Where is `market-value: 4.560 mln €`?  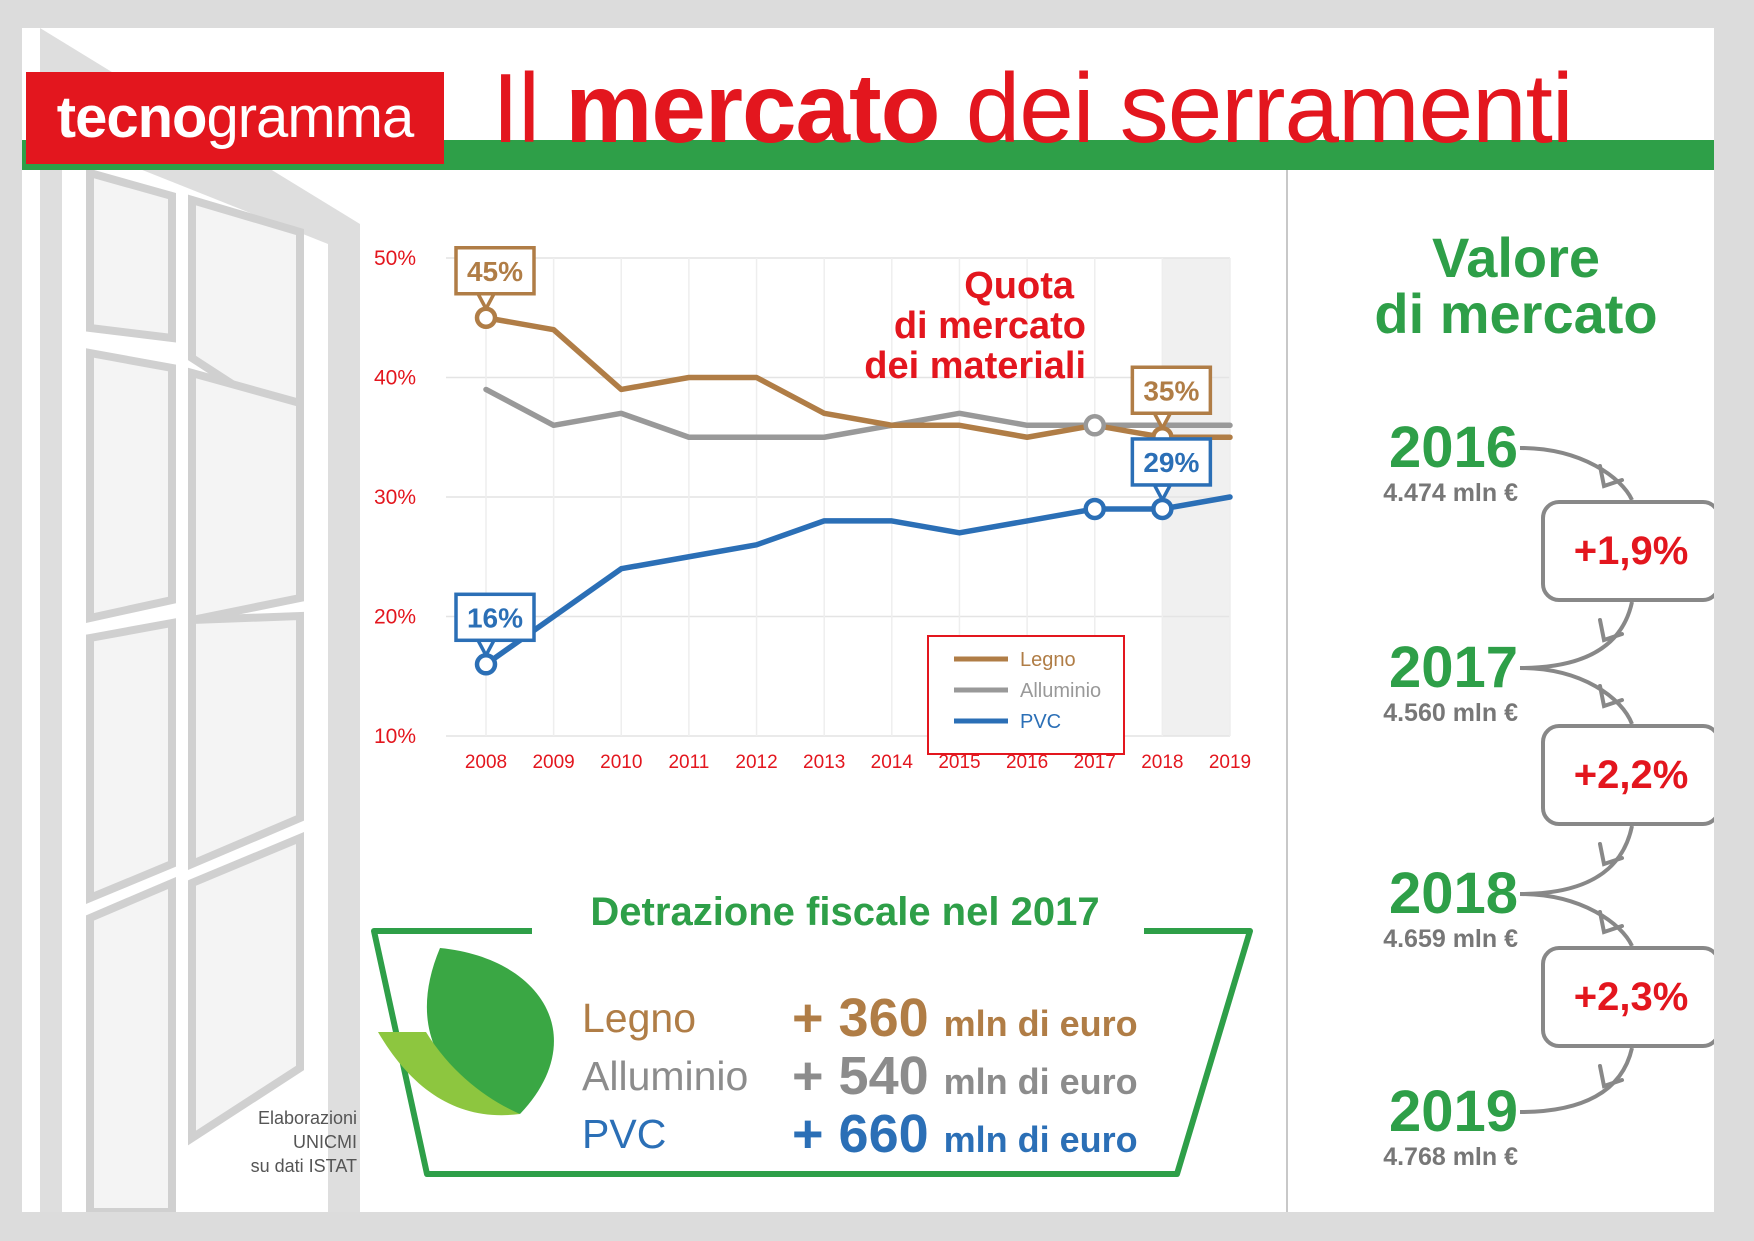 market-value: 4.560 mln € is located at coordinates (1450, 713).